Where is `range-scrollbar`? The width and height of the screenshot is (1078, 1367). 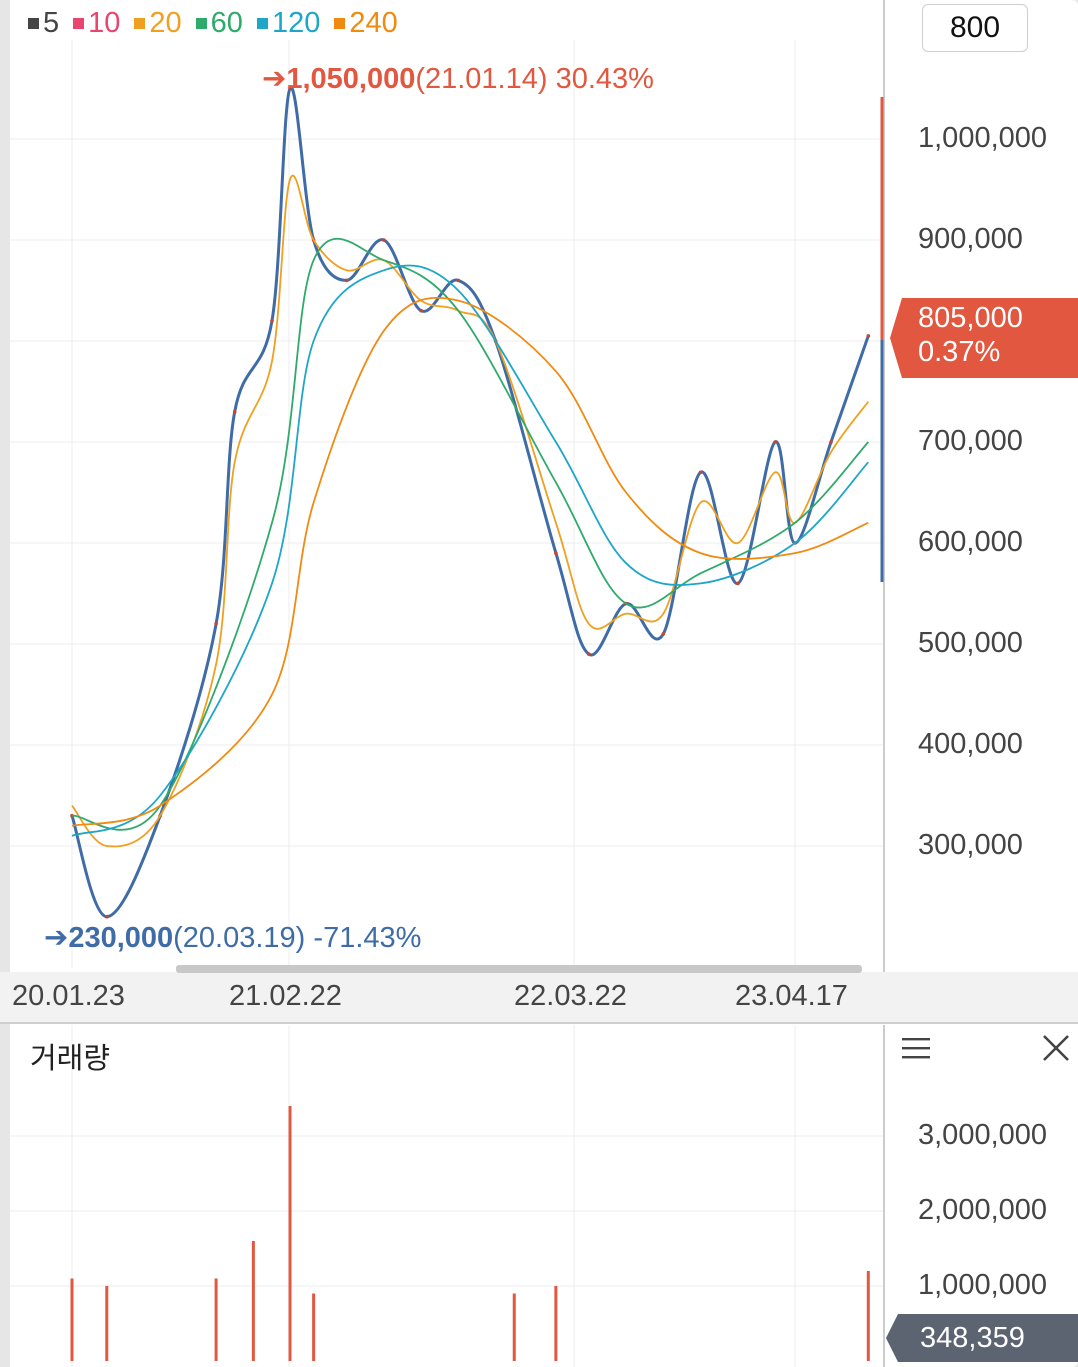
range-scrollbar is located at coordinates (519, 969).